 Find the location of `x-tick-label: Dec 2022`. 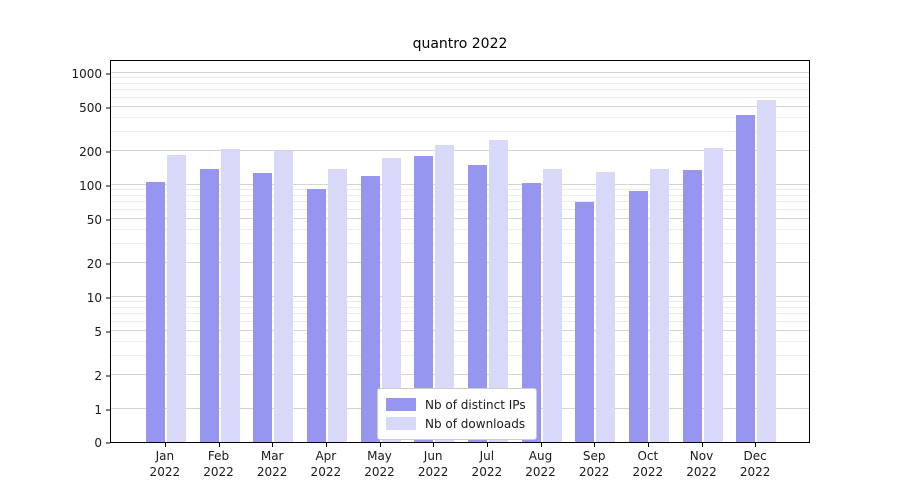

x-tick-label: Dec 2022 is located at coordinates (755, 465).